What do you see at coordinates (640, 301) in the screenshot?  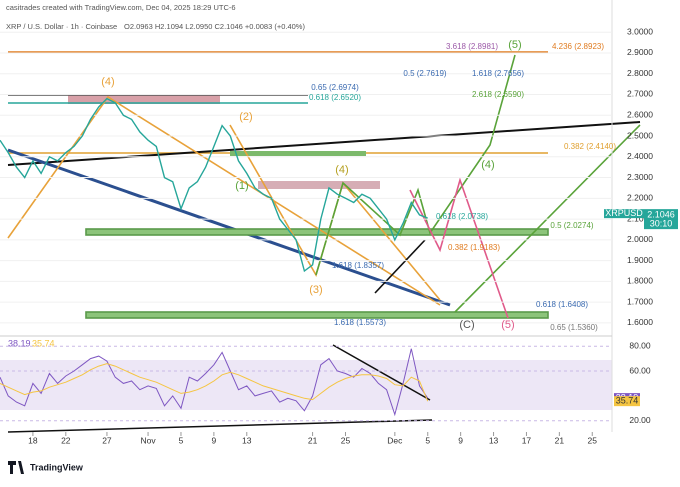 I see `y-tick-label: 1.7000` at bounding box center [640, 301].